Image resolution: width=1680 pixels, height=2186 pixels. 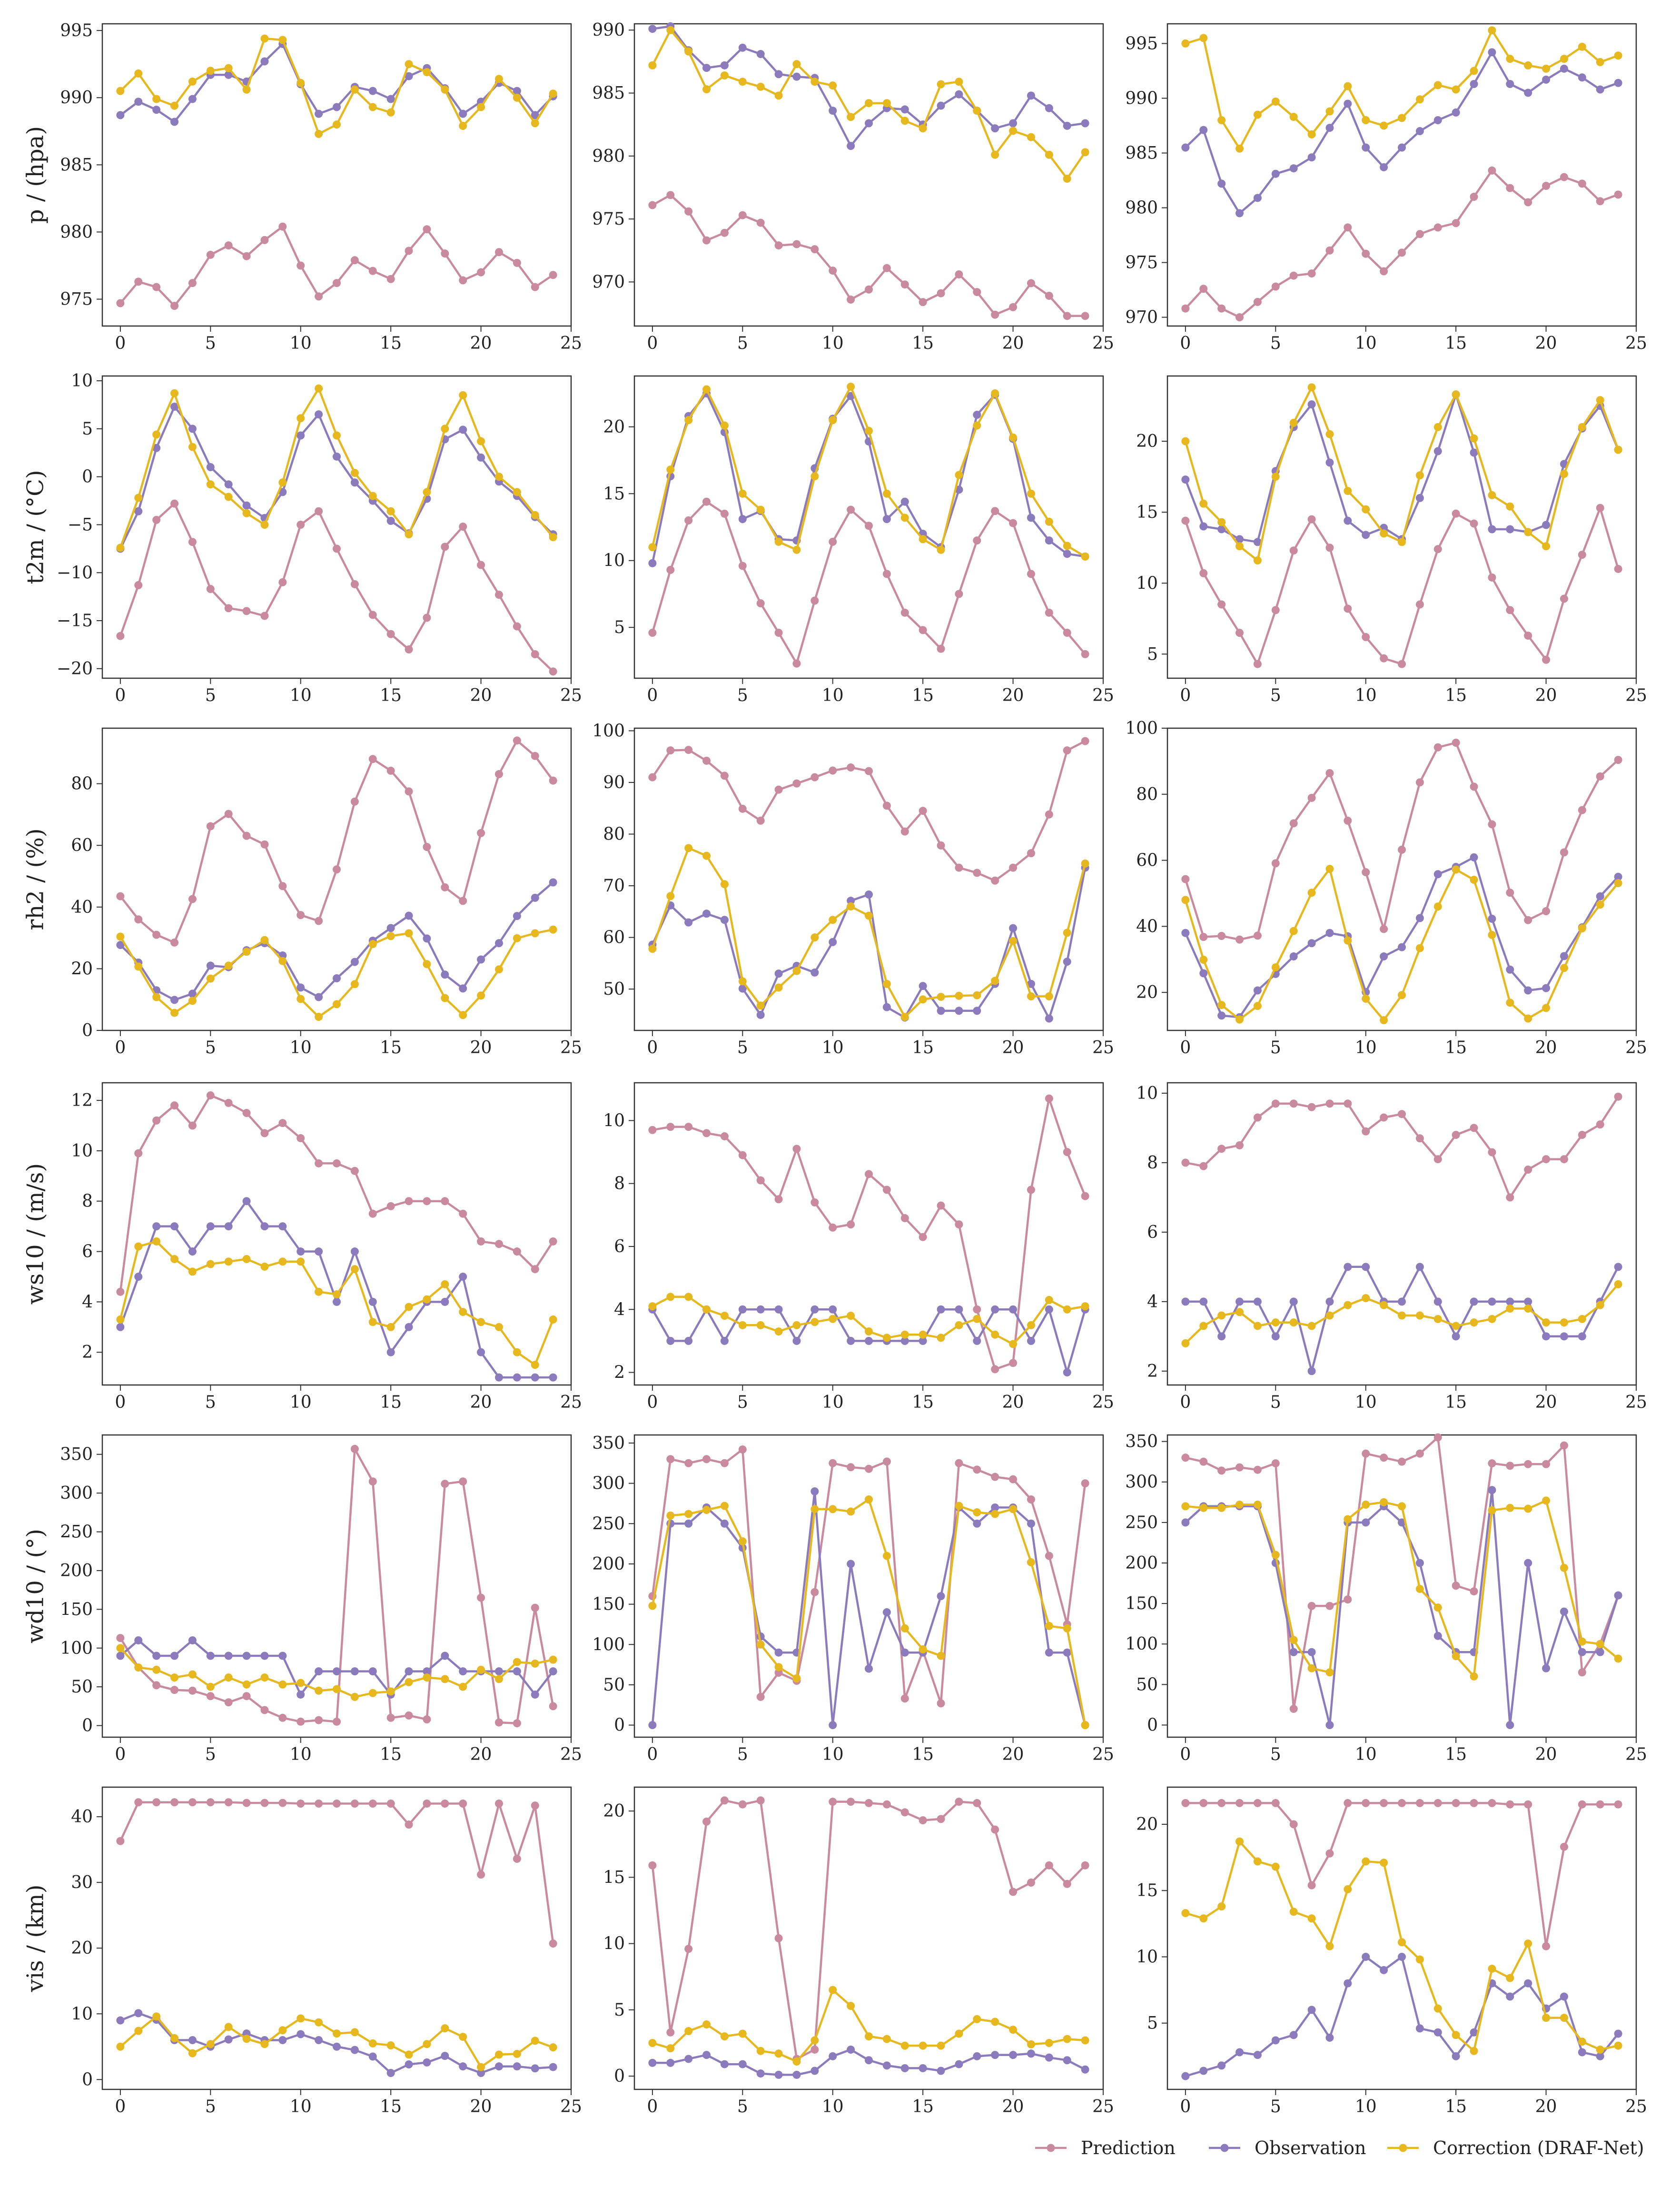 I want to click on series-line-observation, so click(x=336, y=1289).